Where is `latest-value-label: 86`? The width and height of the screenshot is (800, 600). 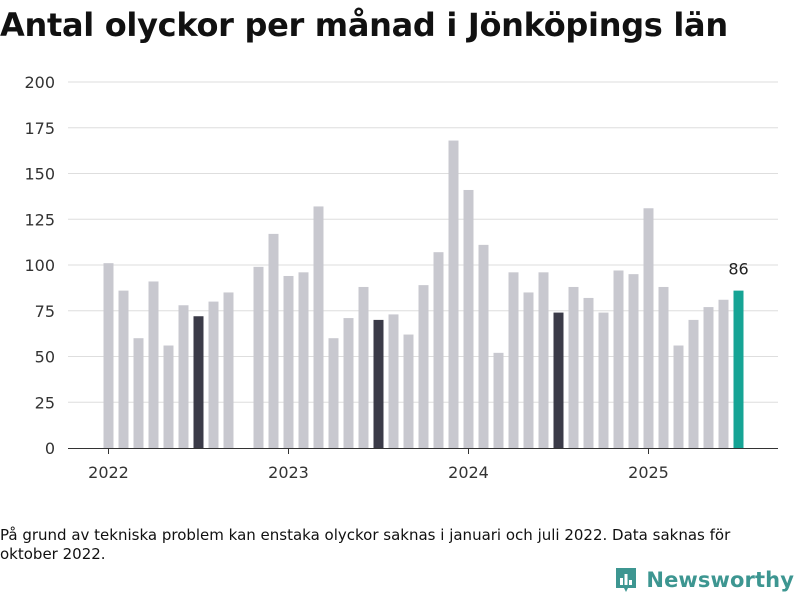
latest-value-label: 86 is located at coordinates (738, 269).